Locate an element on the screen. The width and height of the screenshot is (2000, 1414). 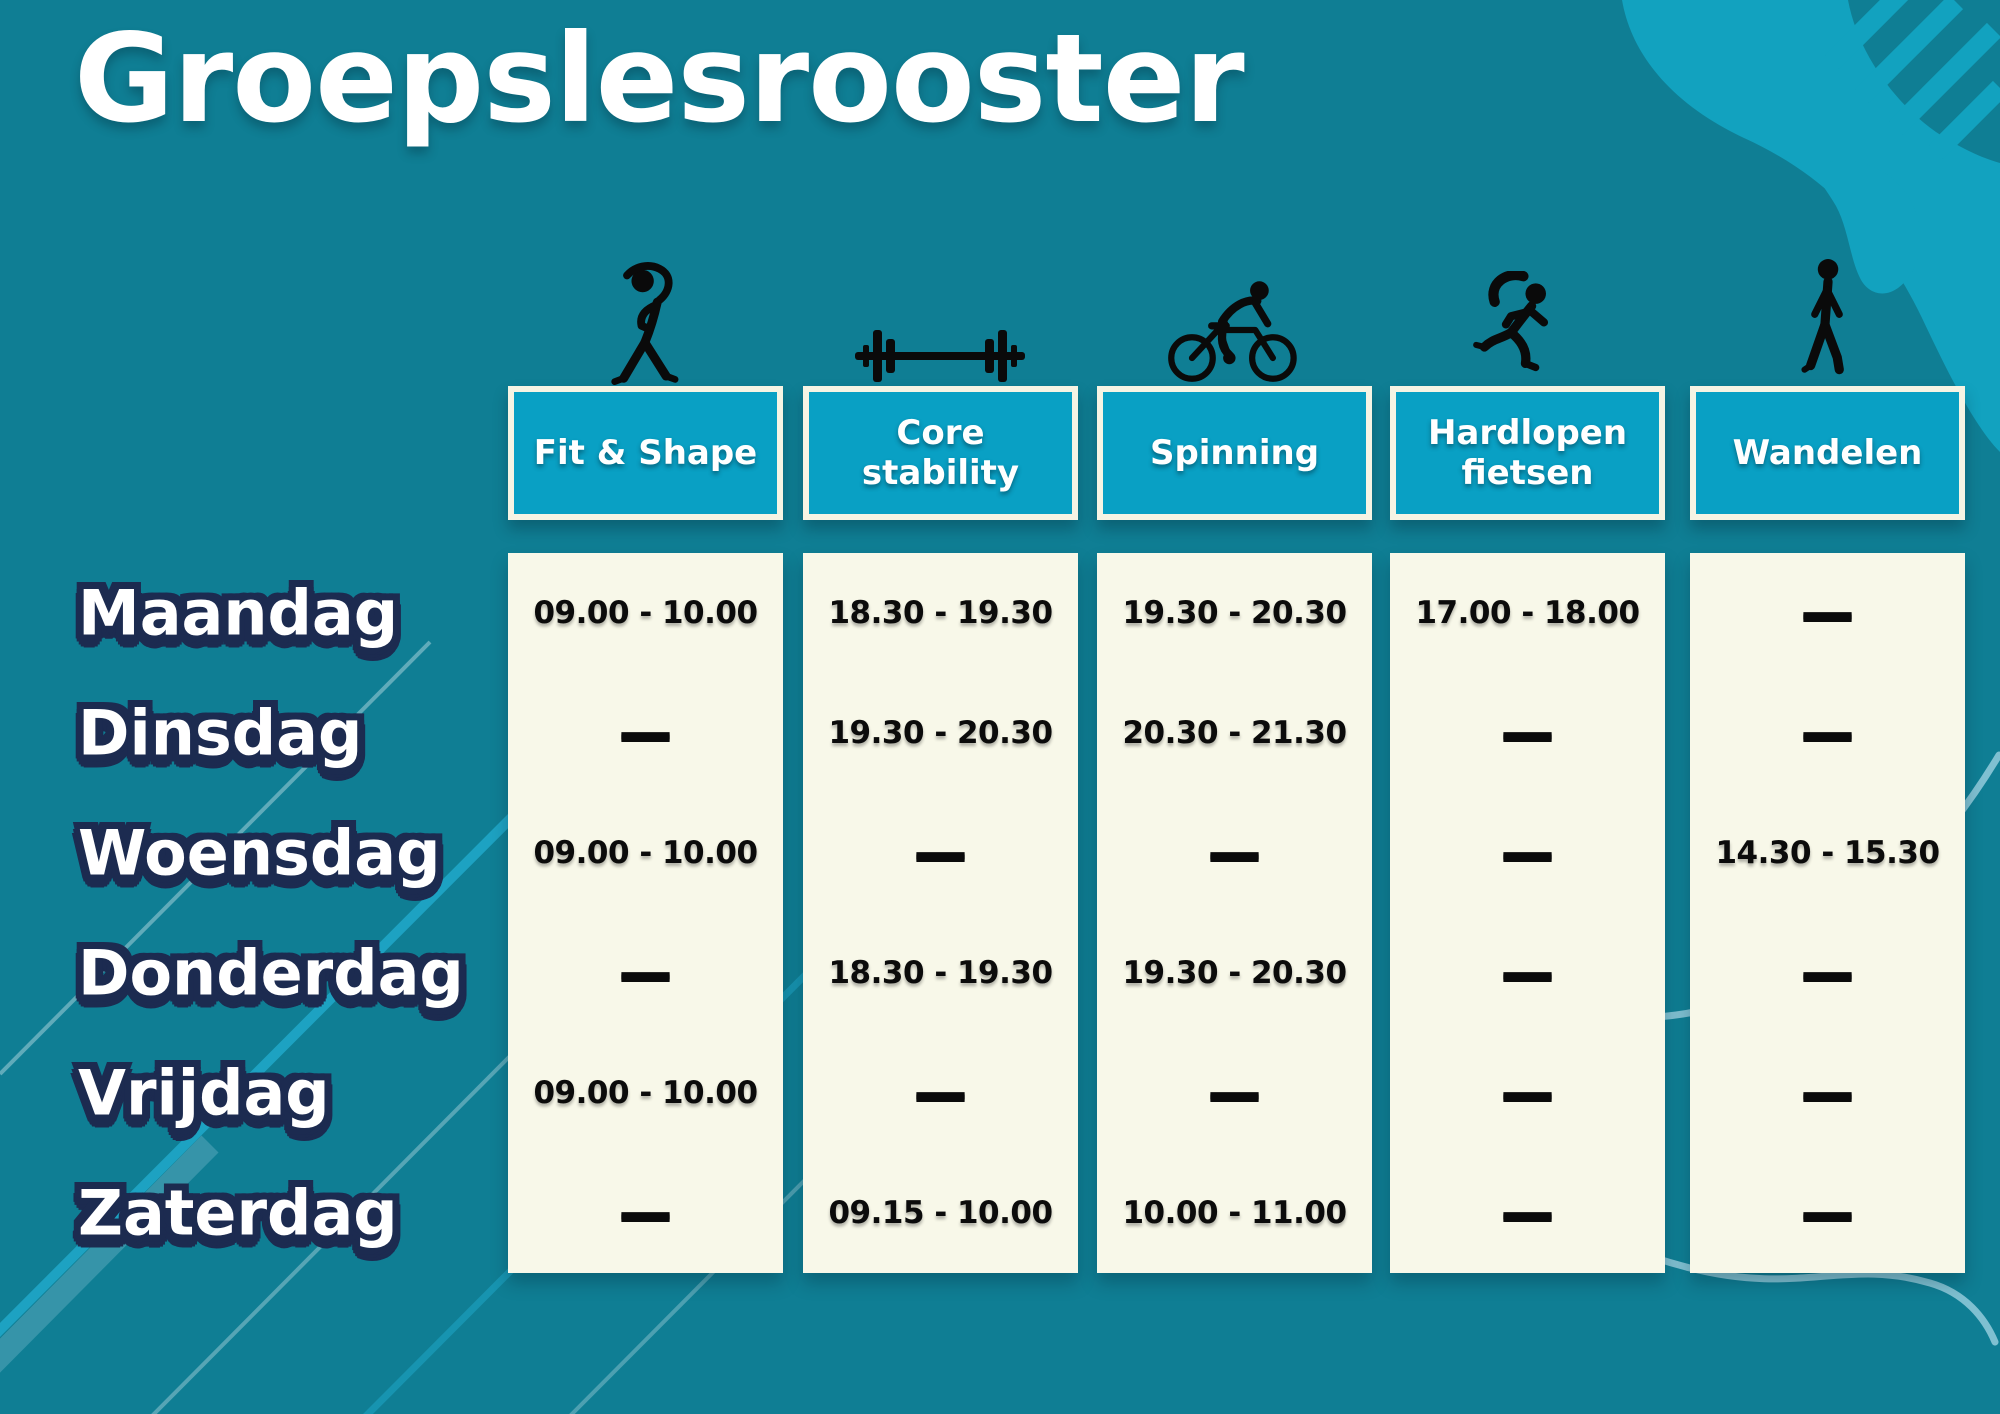
stretching-person-icon is located at coordinates (645, 323).